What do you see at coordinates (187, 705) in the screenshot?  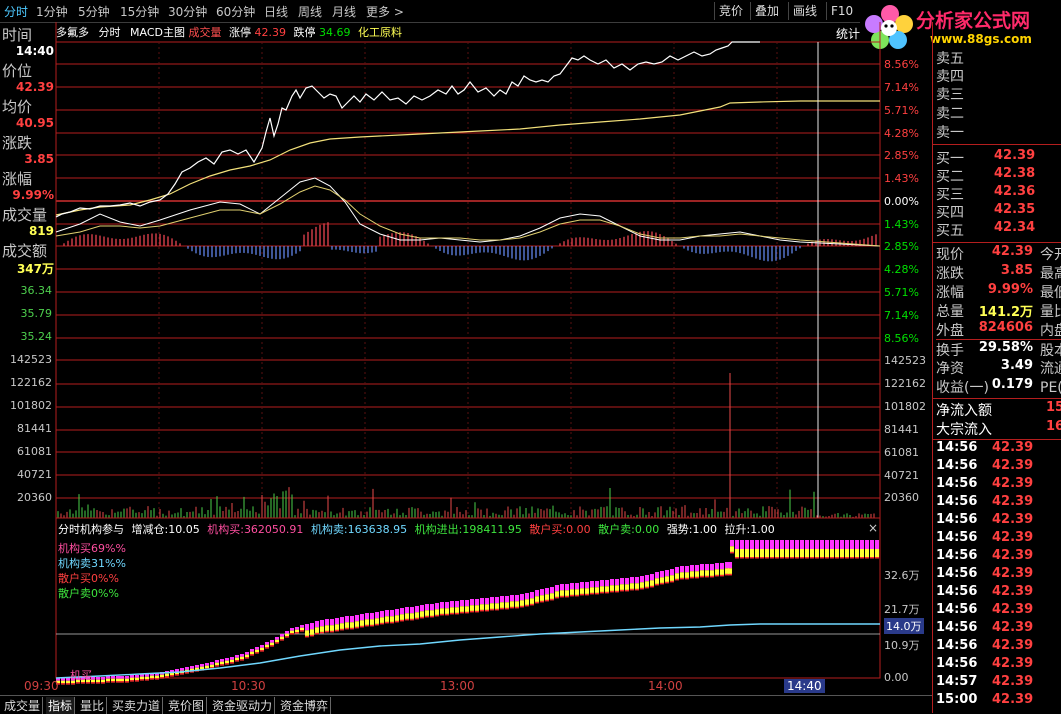 I see `tab-auction: 竞价图` at bounding box center [187, 705].